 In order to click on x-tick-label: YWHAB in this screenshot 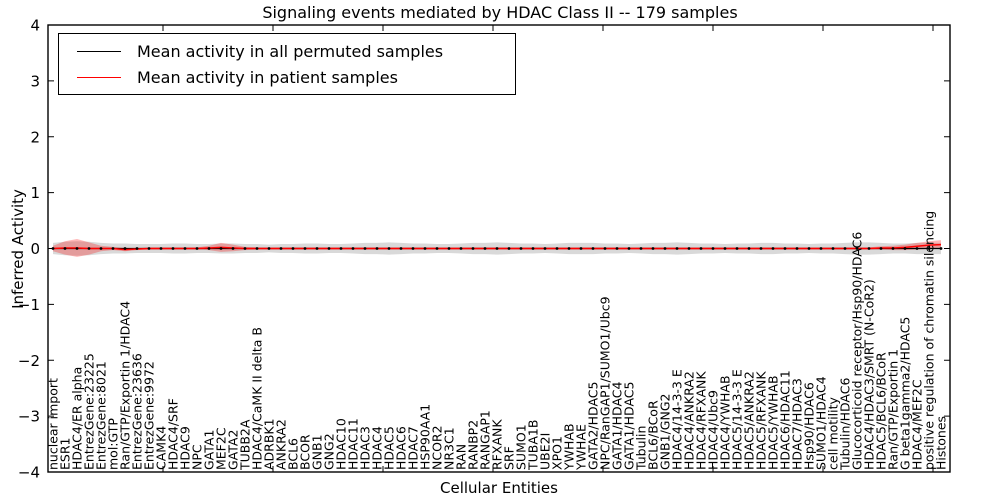, I will do `click(569, 447)`.